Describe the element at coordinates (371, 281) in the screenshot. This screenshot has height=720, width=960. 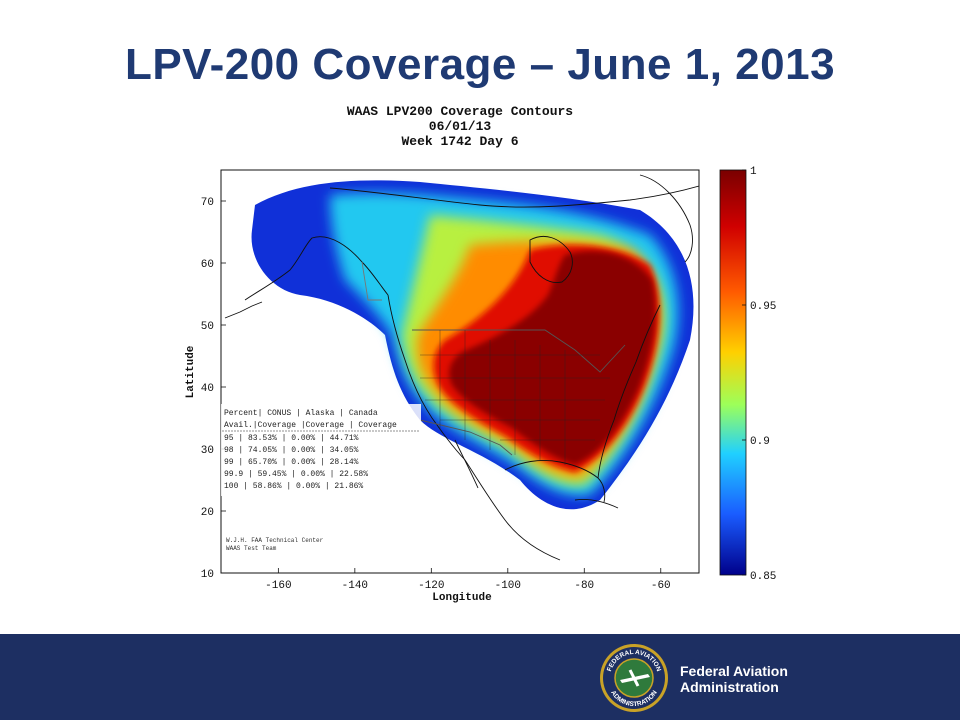
I see `alaska-border` at that location.